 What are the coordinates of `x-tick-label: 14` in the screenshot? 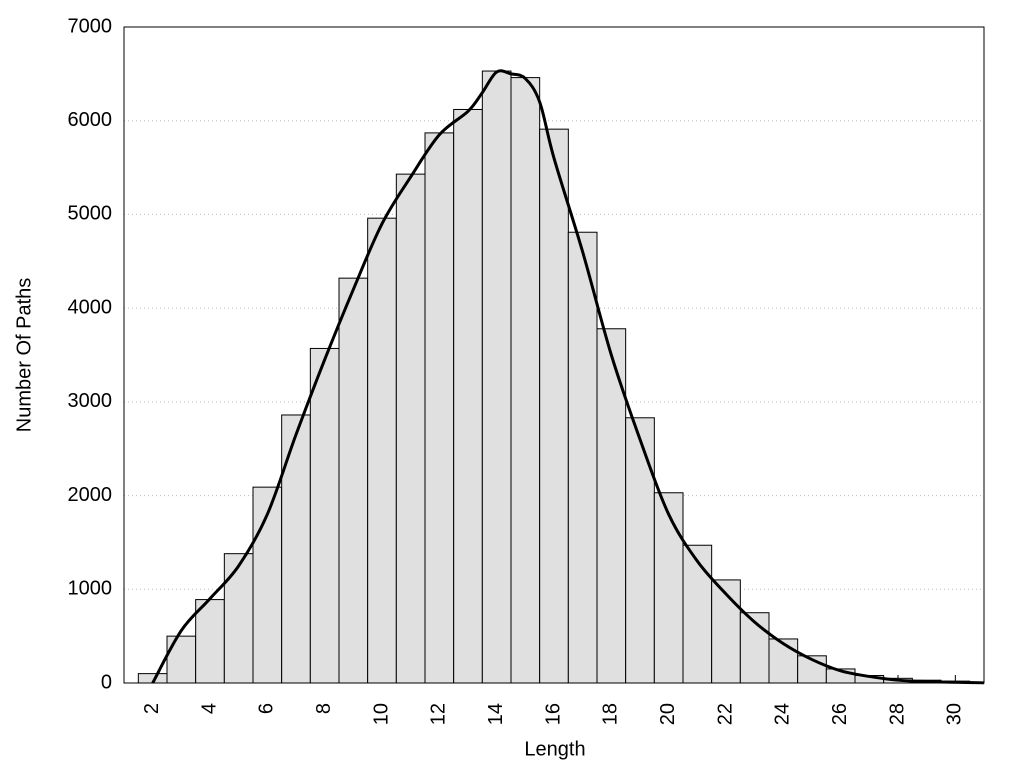 It's located at (496, 714).